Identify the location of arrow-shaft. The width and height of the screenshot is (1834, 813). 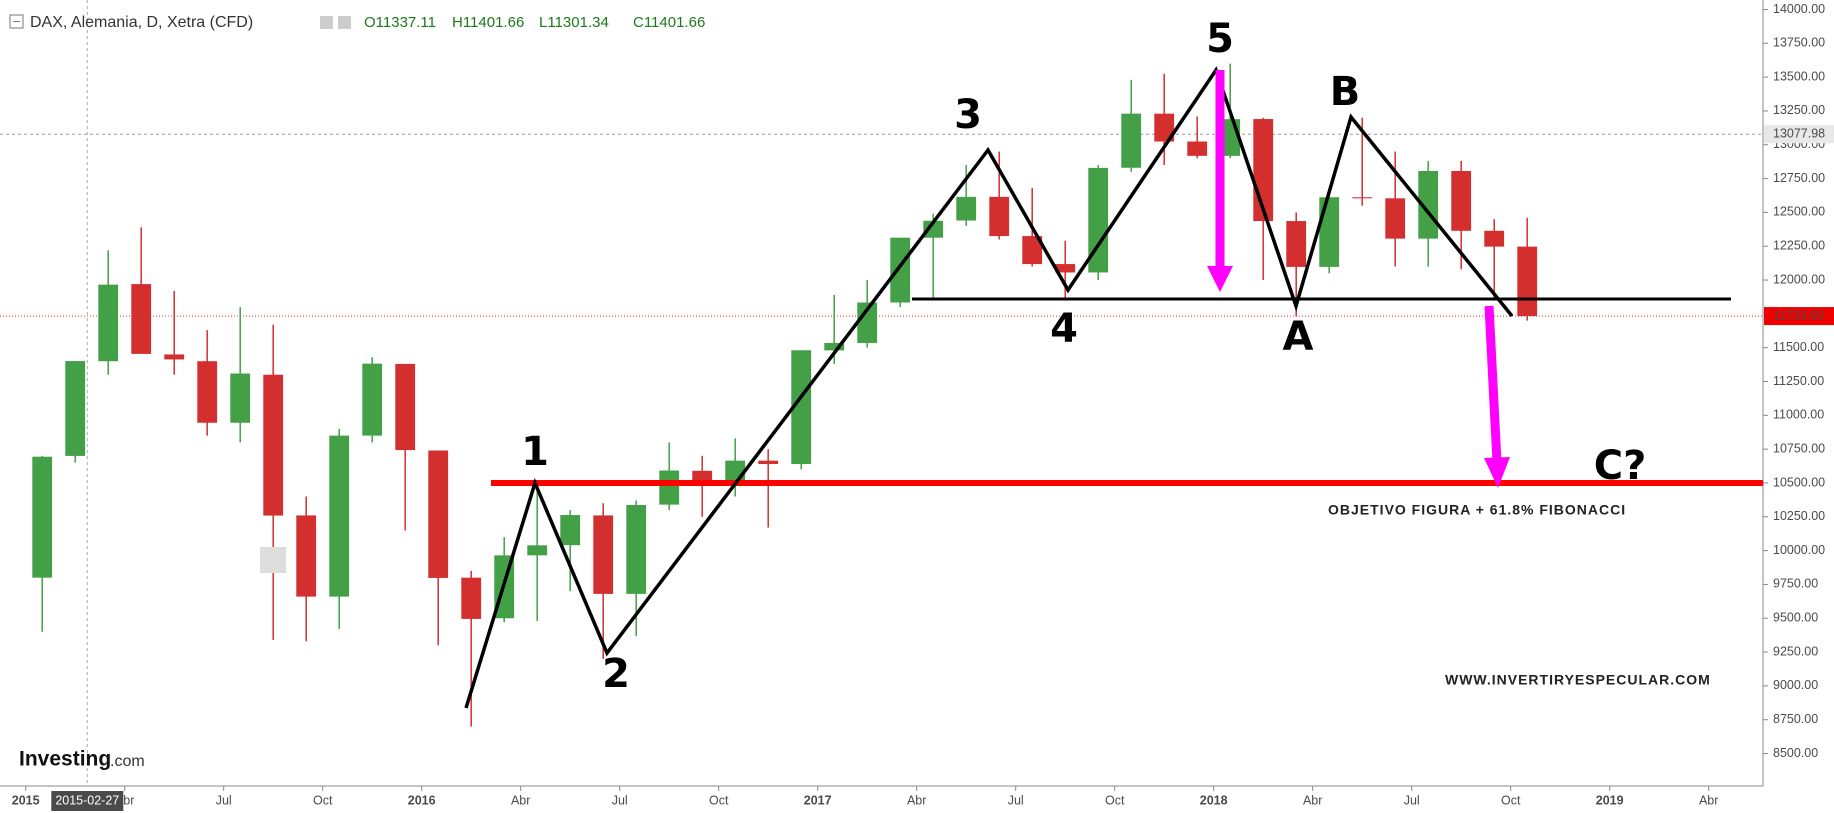
(1493, 384).